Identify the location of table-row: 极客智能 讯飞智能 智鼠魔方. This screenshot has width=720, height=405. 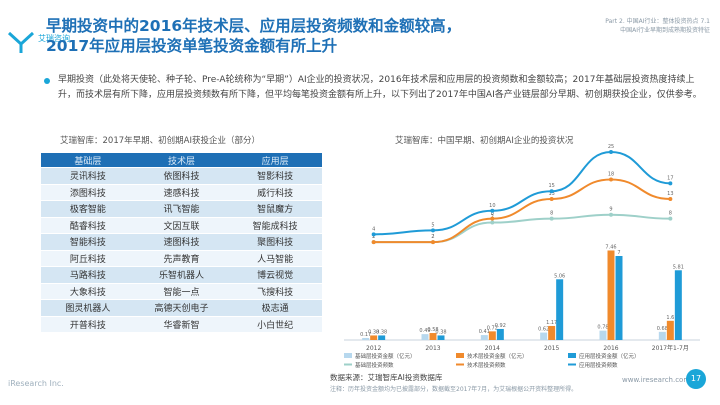
(181, 209).